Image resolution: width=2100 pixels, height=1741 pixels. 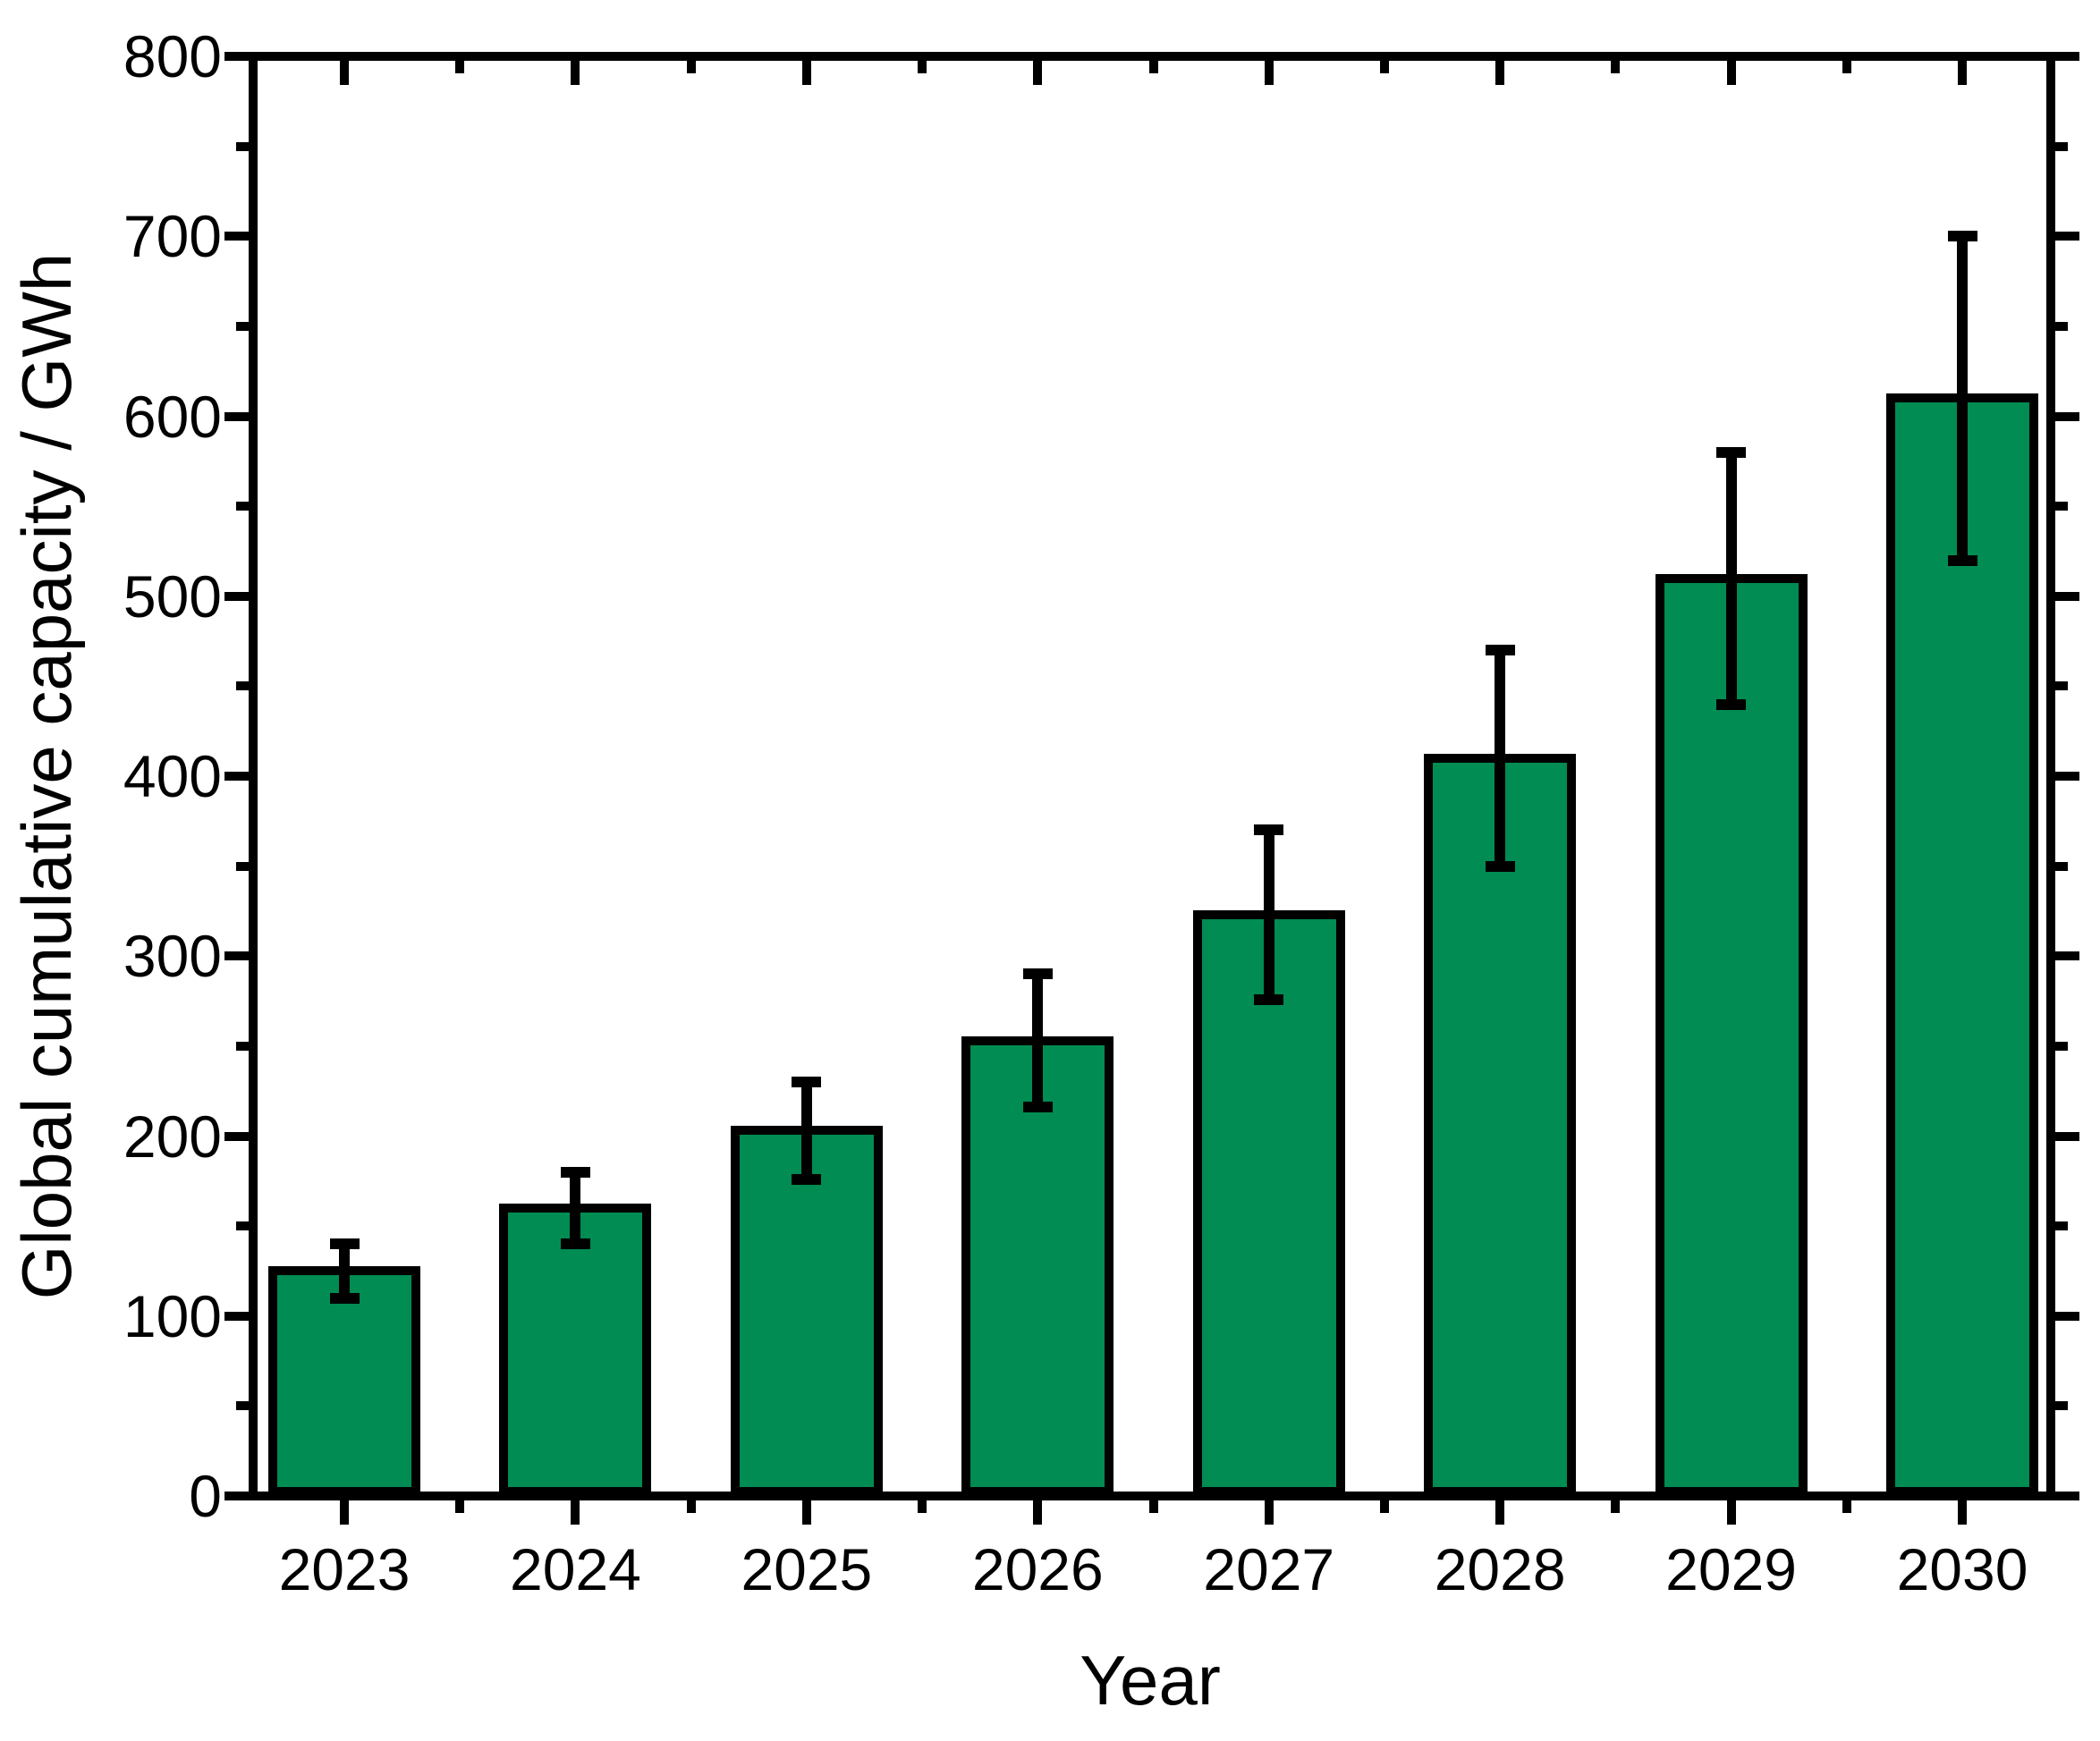 I want to click on x-tick-label-2025: 2025, so click(x=807, y=1569).